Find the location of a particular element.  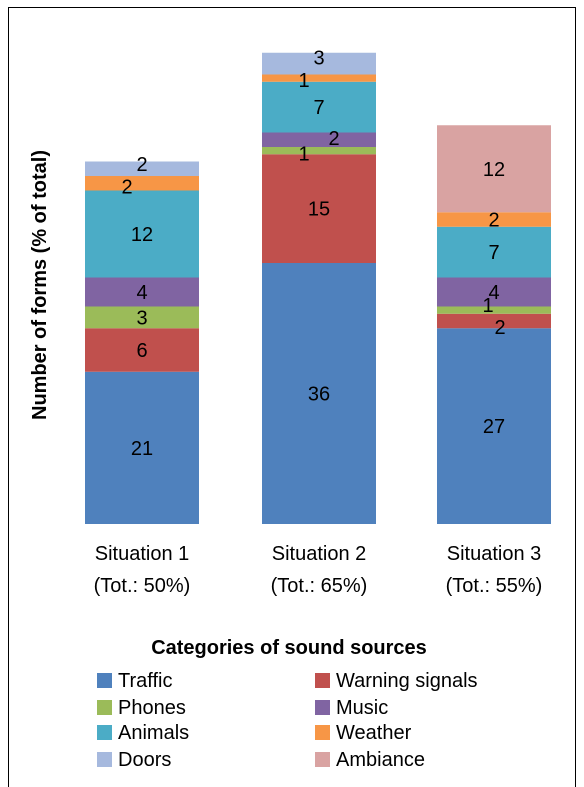

legend-swatch-phones is located at coordinates (104, 707).